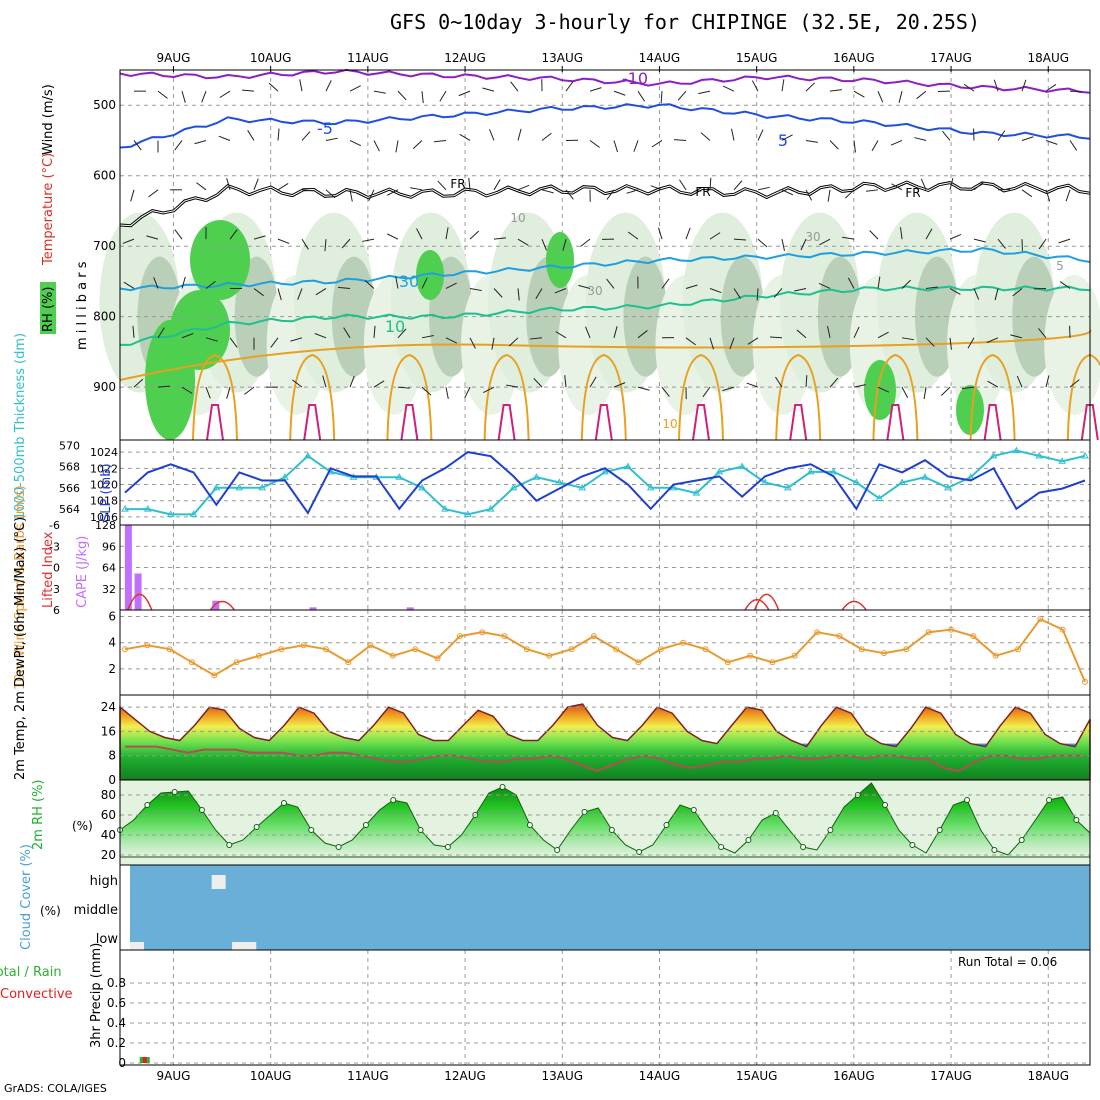 Image resolution: width=1100 pixels, height=1100 pixels. I want to click on y-tick-label: 500, so click(104, 105).